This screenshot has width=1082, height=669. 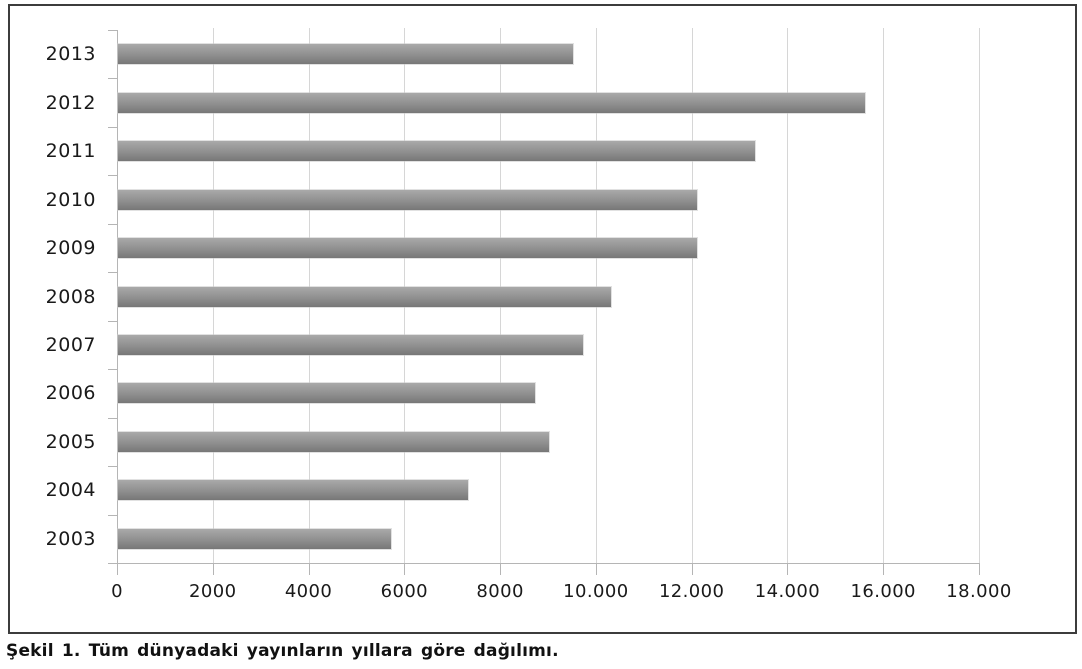 What do you see at coordinates (70, 538) in the screenshot?
I see `y-axis-label: 2003` at bounding box center [70, 538].